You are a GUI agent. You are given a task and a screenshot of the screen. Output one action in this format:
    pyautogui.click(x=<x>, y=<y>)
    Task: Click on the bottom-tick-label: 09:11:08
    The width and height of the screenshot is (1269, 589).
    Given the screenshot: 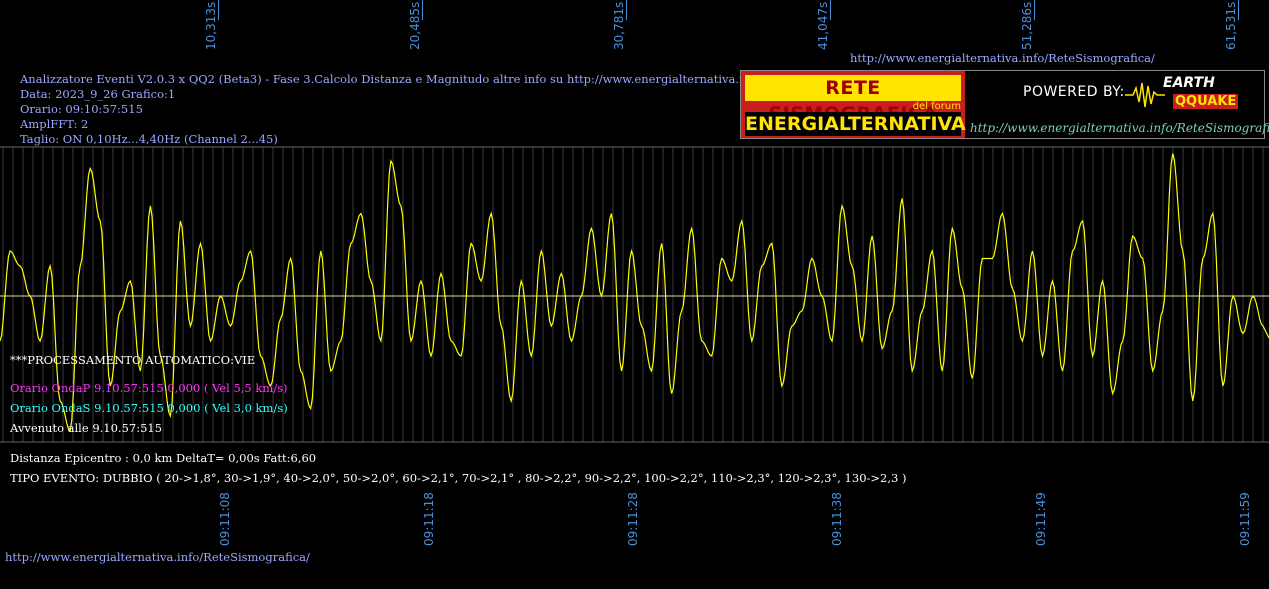 What is the action you would take?
    pyautogui.click(x=225, y=519)
    